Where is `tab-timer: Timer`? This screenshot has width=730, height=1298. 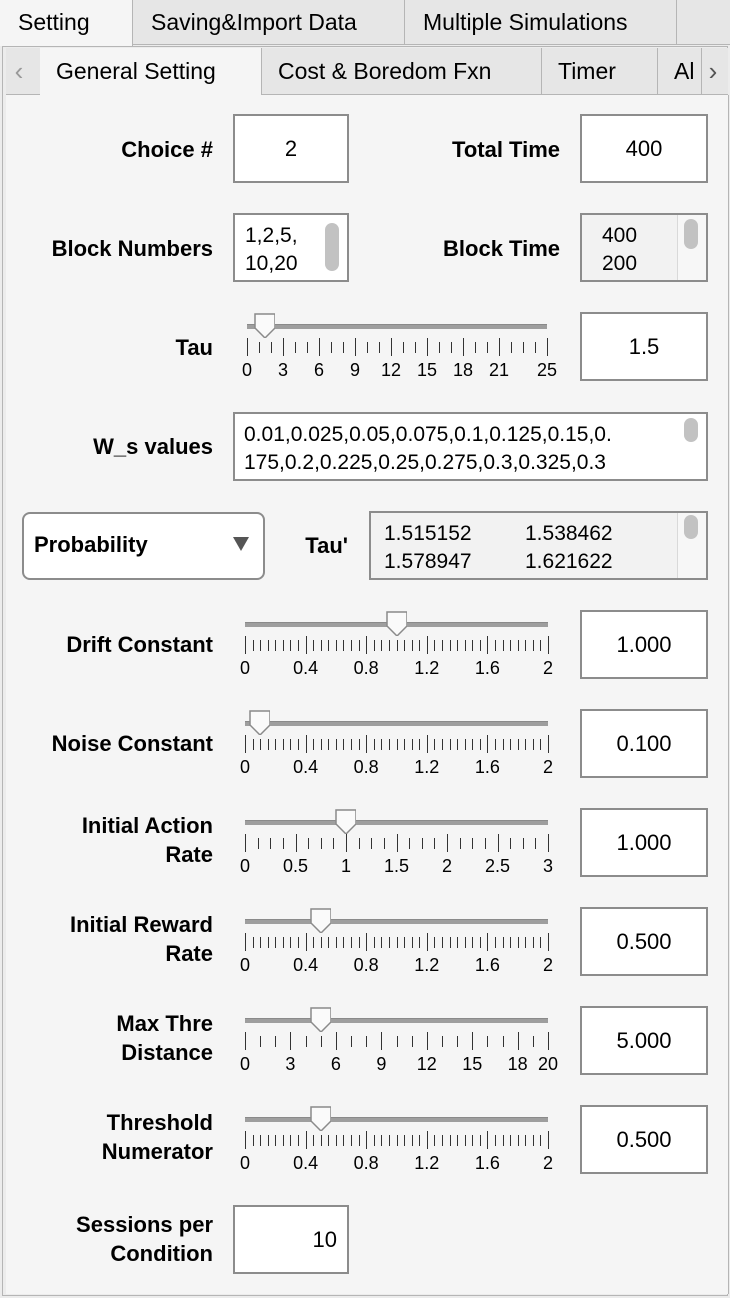 tab-timer: Timer is located at coordinates (600, 71).